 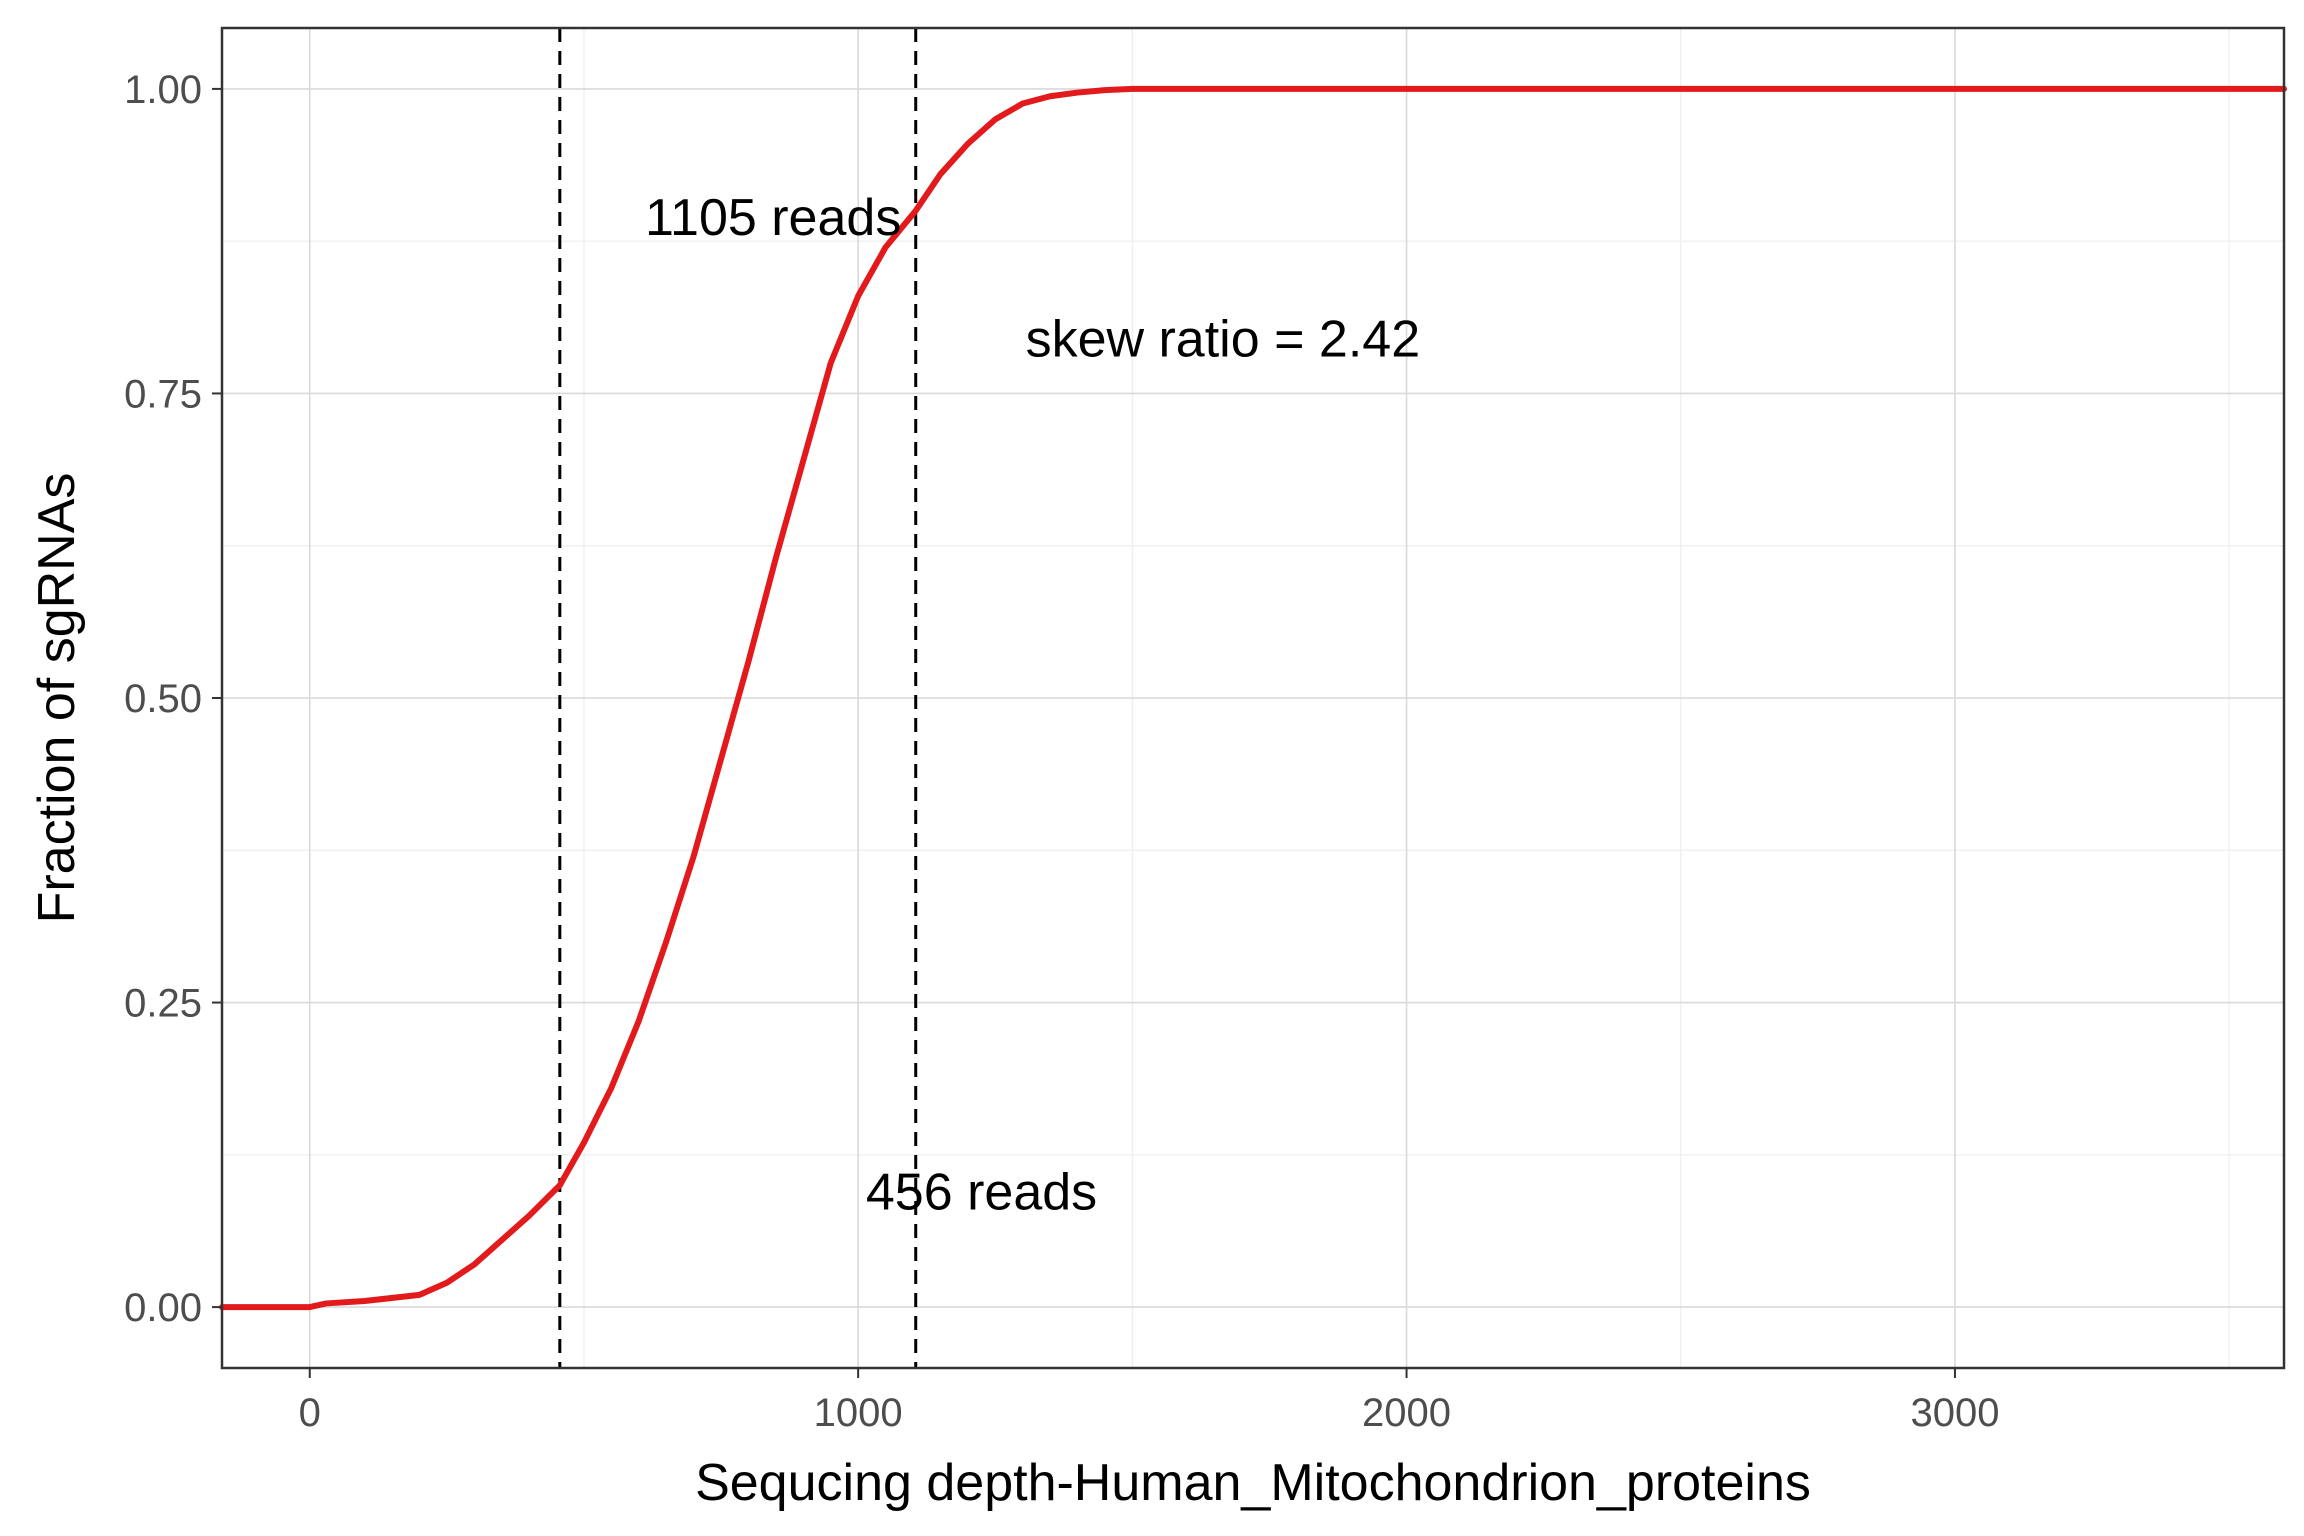 I want to click on reference-lines, so click(x=738, y=698).